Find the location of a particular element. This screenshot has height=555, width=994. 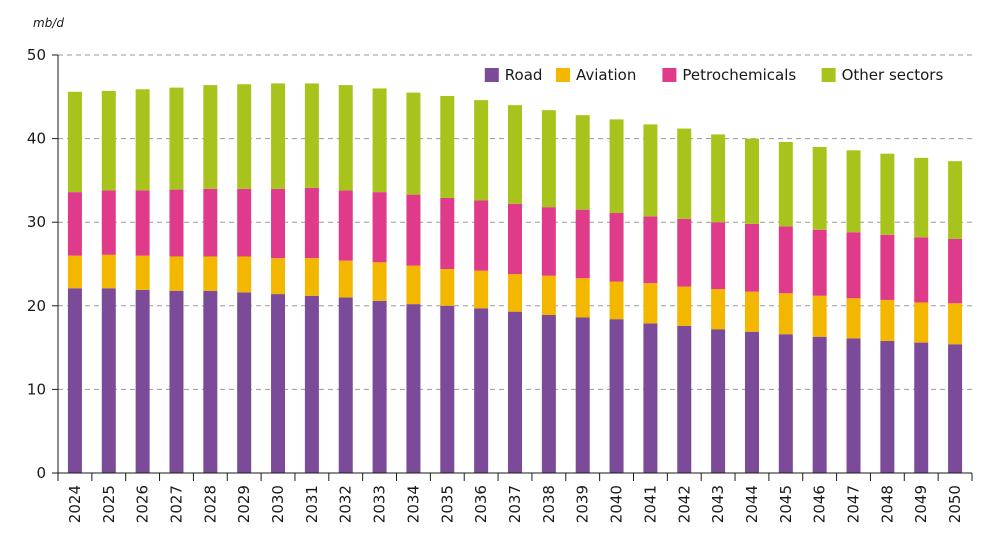

bar-aviation-2044 is located at coordinates (751, 311).